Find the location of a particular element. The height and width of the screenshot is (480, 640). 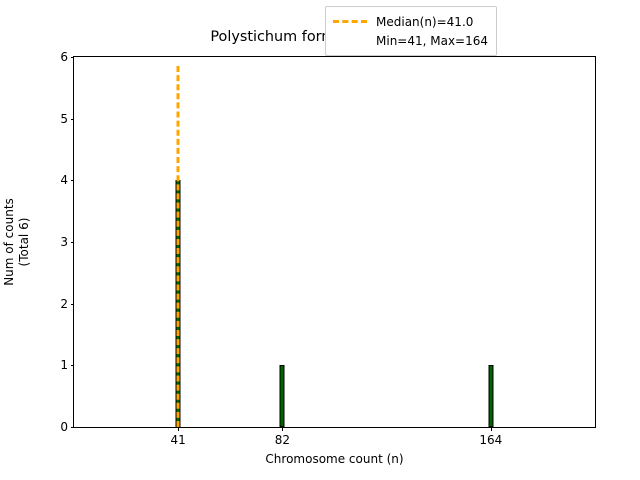

legend-entry-median: Median(n)=41.0 is located at coordinates (410, 21).